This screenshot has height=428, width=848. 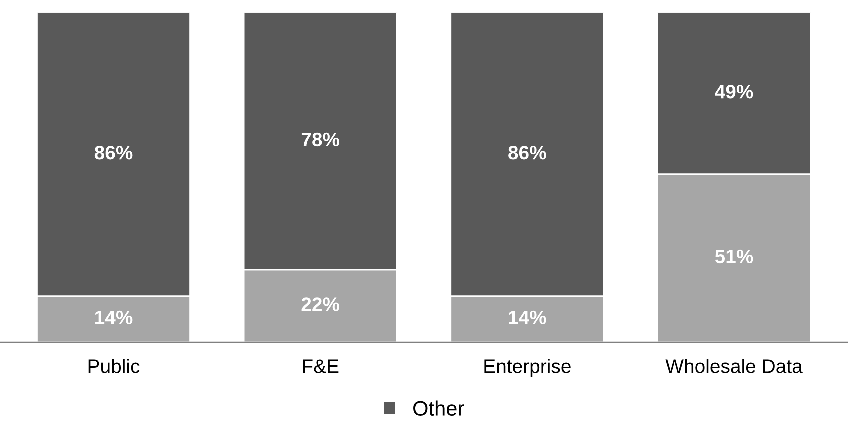 I want to click on legend-label: Other, so click(x=439, y=408).